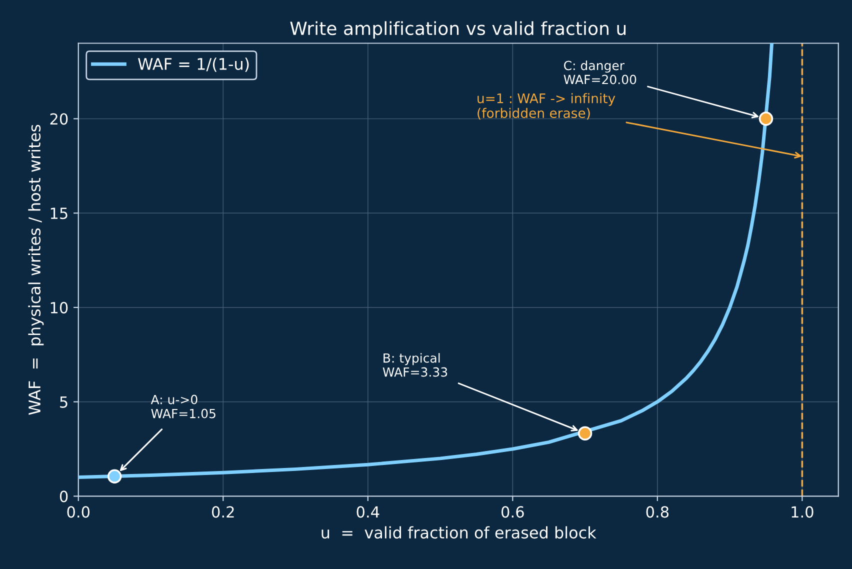 This screenshot has width=852, height=569. Describe the element at coordinates (64, 496) in the screenshot. I see `y-tick-label: 0` at that location.